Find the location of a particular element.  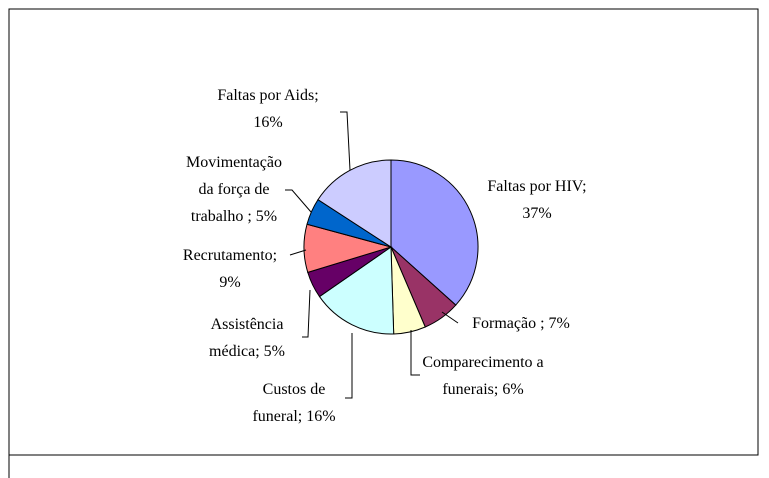

slice-label: Assistência médica; 5% is located at coordinates (247, 338).